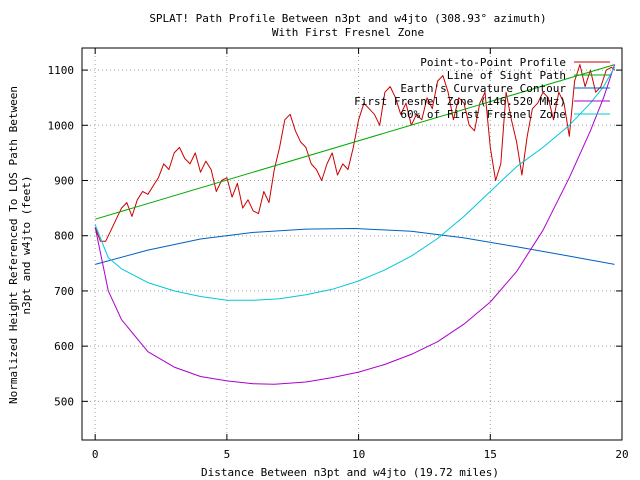 This screenshot has height=480, width=640. Describe the element at coordinates (460, 101) in the screenshot. I see `legend-first-fresnel-zone-label: First Fresnel Zone (146.520 MHz)` at that location.